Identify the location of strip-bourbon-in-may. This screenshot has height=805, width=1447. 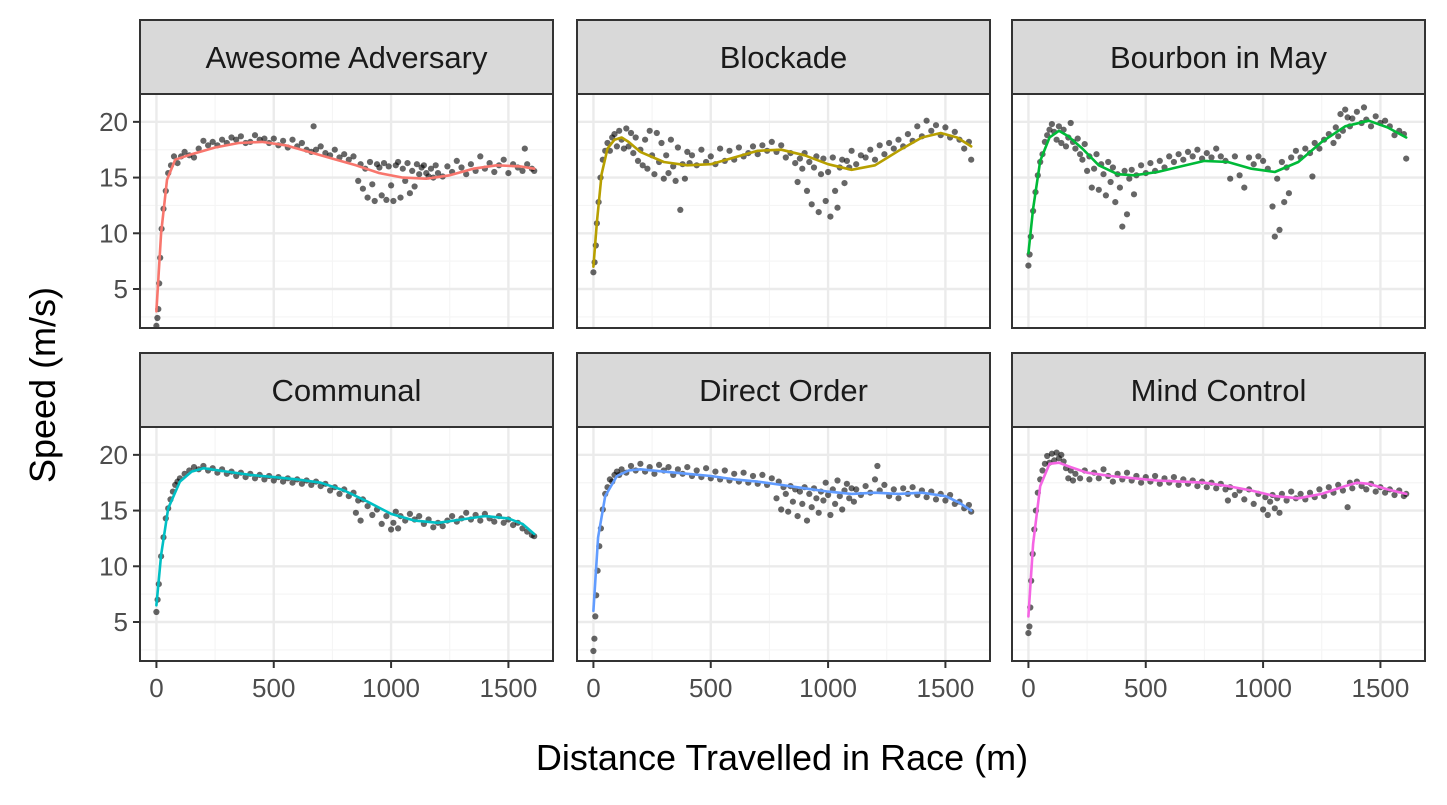
(1218, 57).